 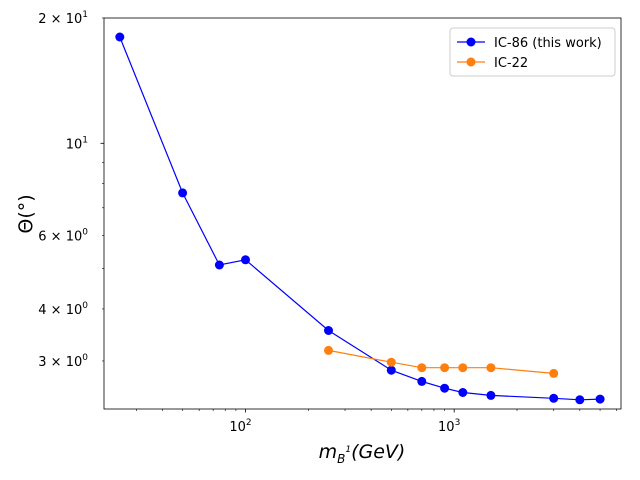 I want to click on legend-box, so click(x=532, y=52).